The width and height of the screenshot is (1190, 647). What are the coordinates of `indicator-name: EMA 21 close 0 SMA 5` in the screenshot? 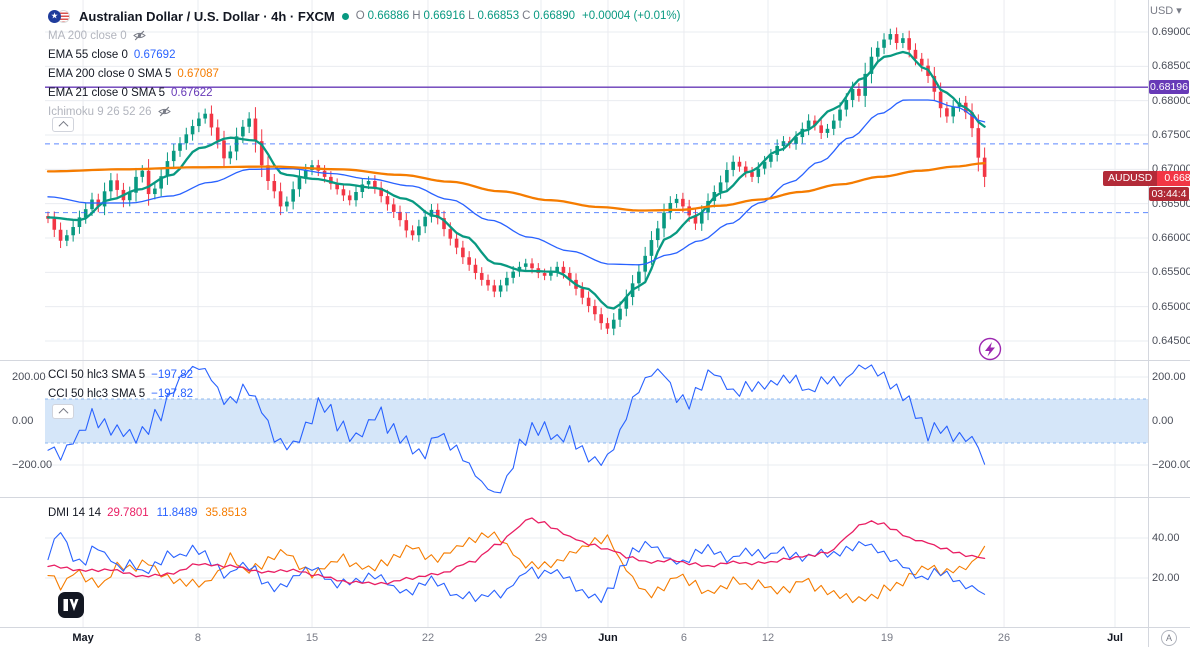 It's located at (106, 92).